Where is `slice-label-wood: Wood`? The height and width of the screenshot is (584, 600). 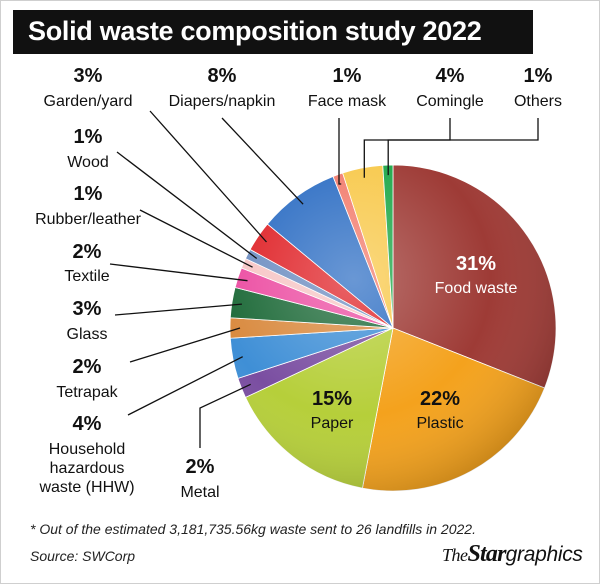 slice-label-wood: Wood is located at coordinates (88, 162).